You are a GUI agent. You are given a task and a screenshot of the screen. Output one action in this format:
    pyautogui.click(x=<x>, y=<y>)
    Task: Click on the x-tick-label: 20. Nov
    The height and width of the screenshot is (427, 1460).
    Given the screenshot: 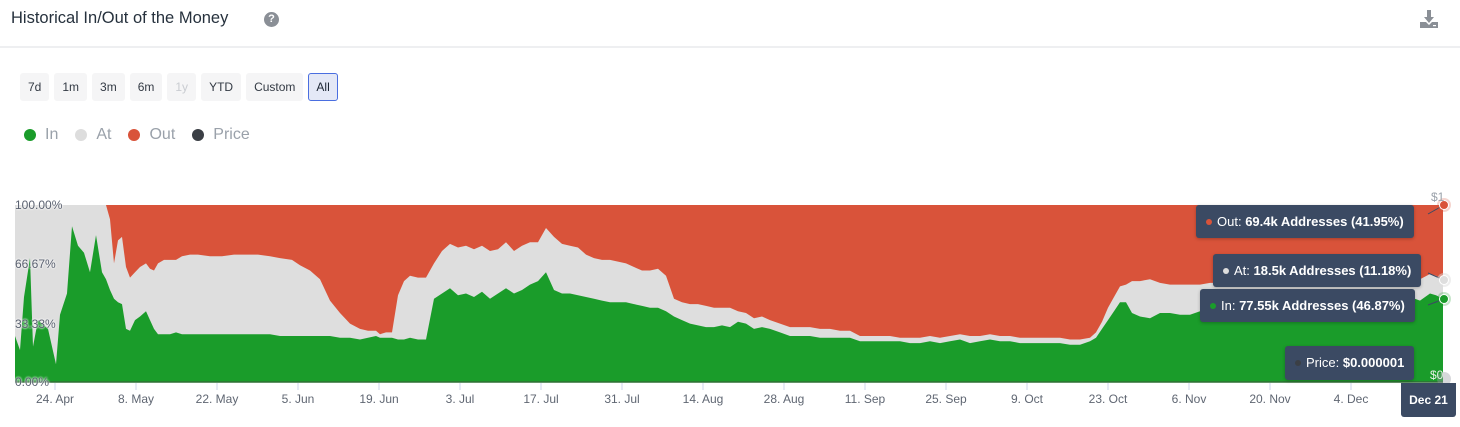 What is the action you would take?
    pyautogui.click(x=1270, y=399)
    